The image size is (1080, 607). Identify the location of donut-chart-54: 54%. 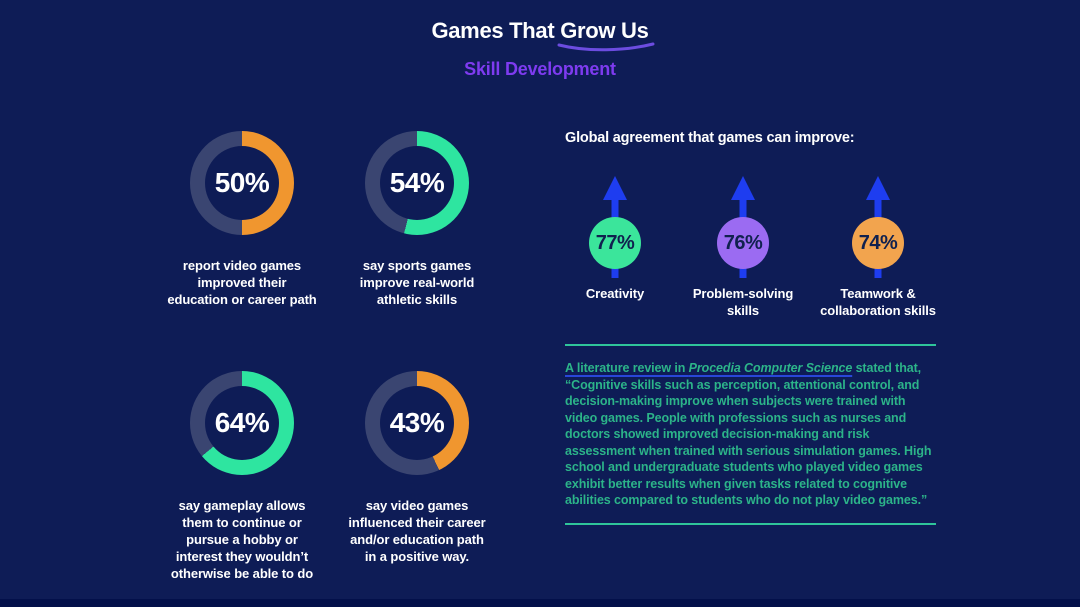
(417, 183).